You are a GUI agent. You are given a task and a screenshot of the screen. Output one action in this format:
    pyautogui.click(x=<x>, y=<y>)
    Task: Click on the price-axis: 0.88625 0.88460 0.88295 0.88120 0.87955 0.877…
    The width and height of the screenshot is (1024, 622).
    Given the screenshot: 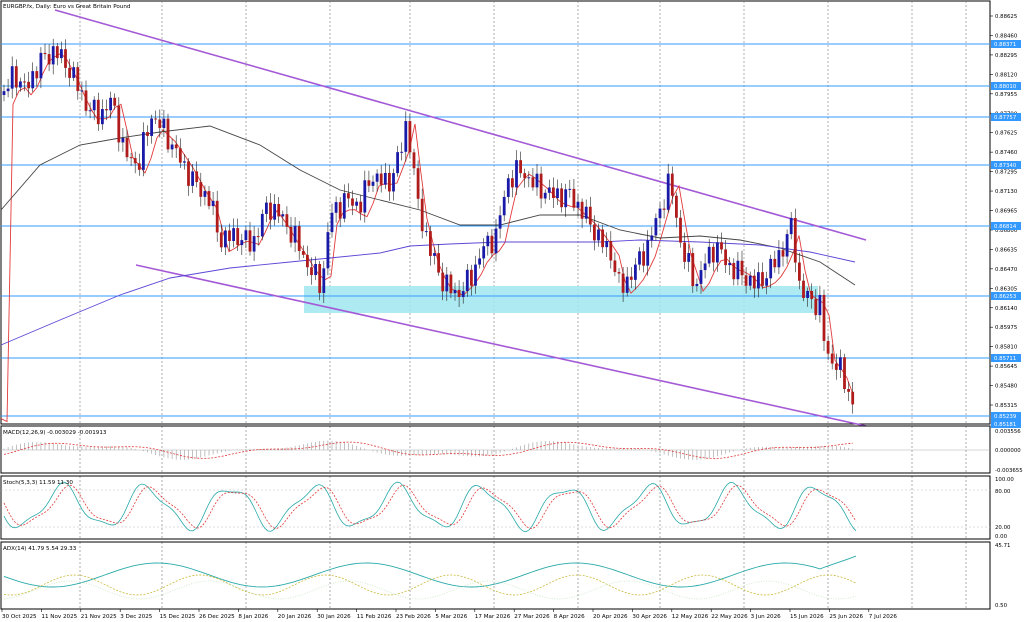 What is the action you would take?
    pyautogui.click(x=1005, y=221)
    